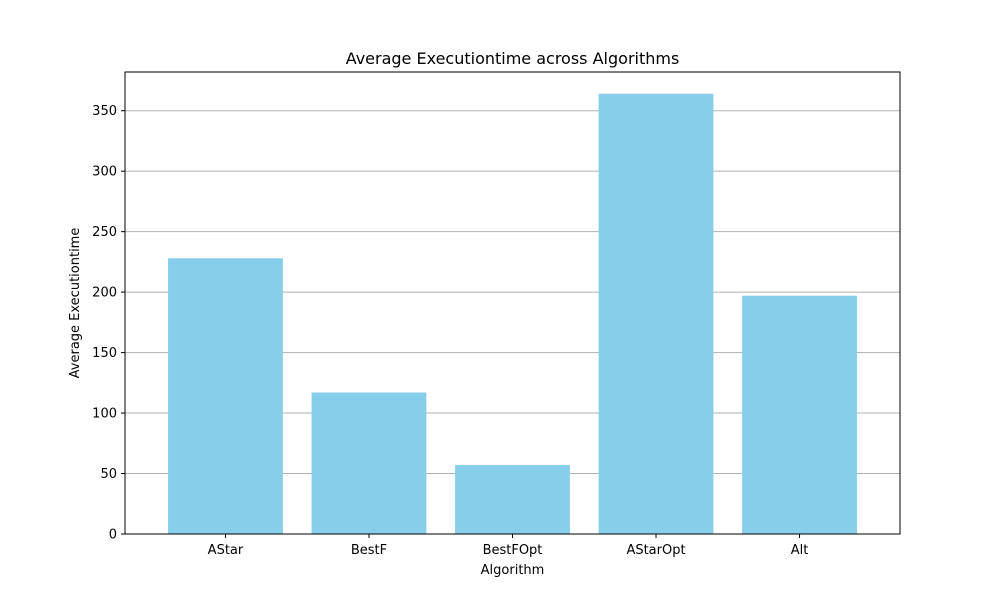  I want to click on bar-alt, so click(799, 414).